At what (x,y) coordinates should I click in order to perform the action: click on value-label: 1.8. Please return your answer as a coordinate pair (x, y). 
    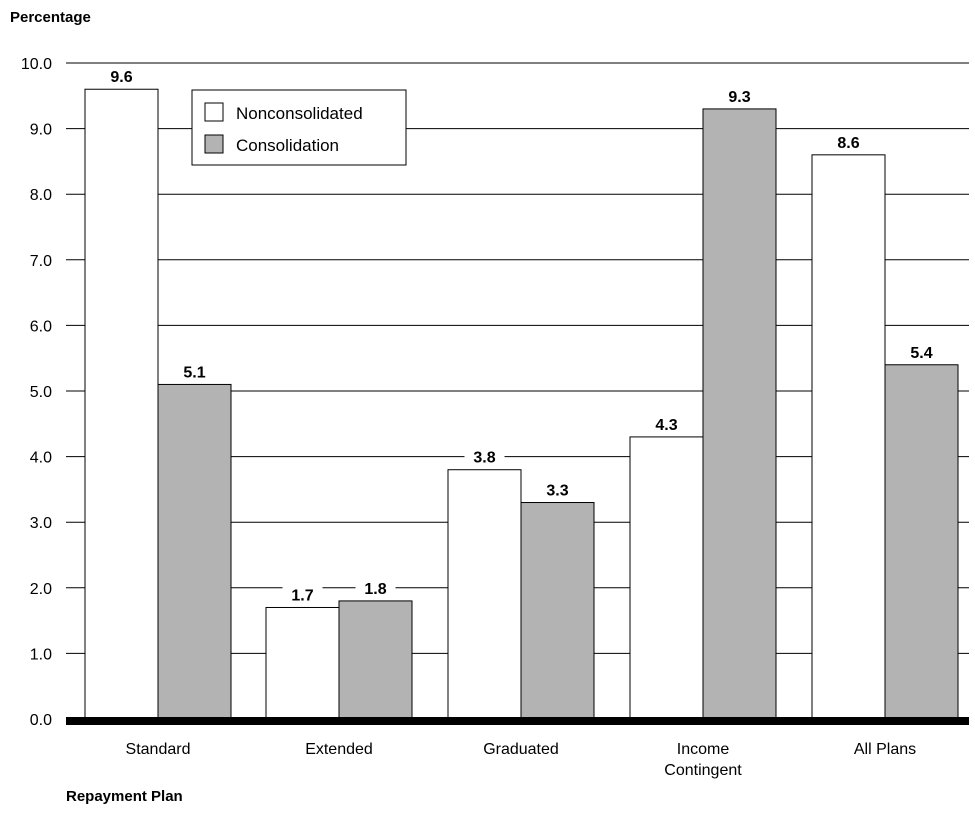
    Looking at the image, I should click on (375, 589).